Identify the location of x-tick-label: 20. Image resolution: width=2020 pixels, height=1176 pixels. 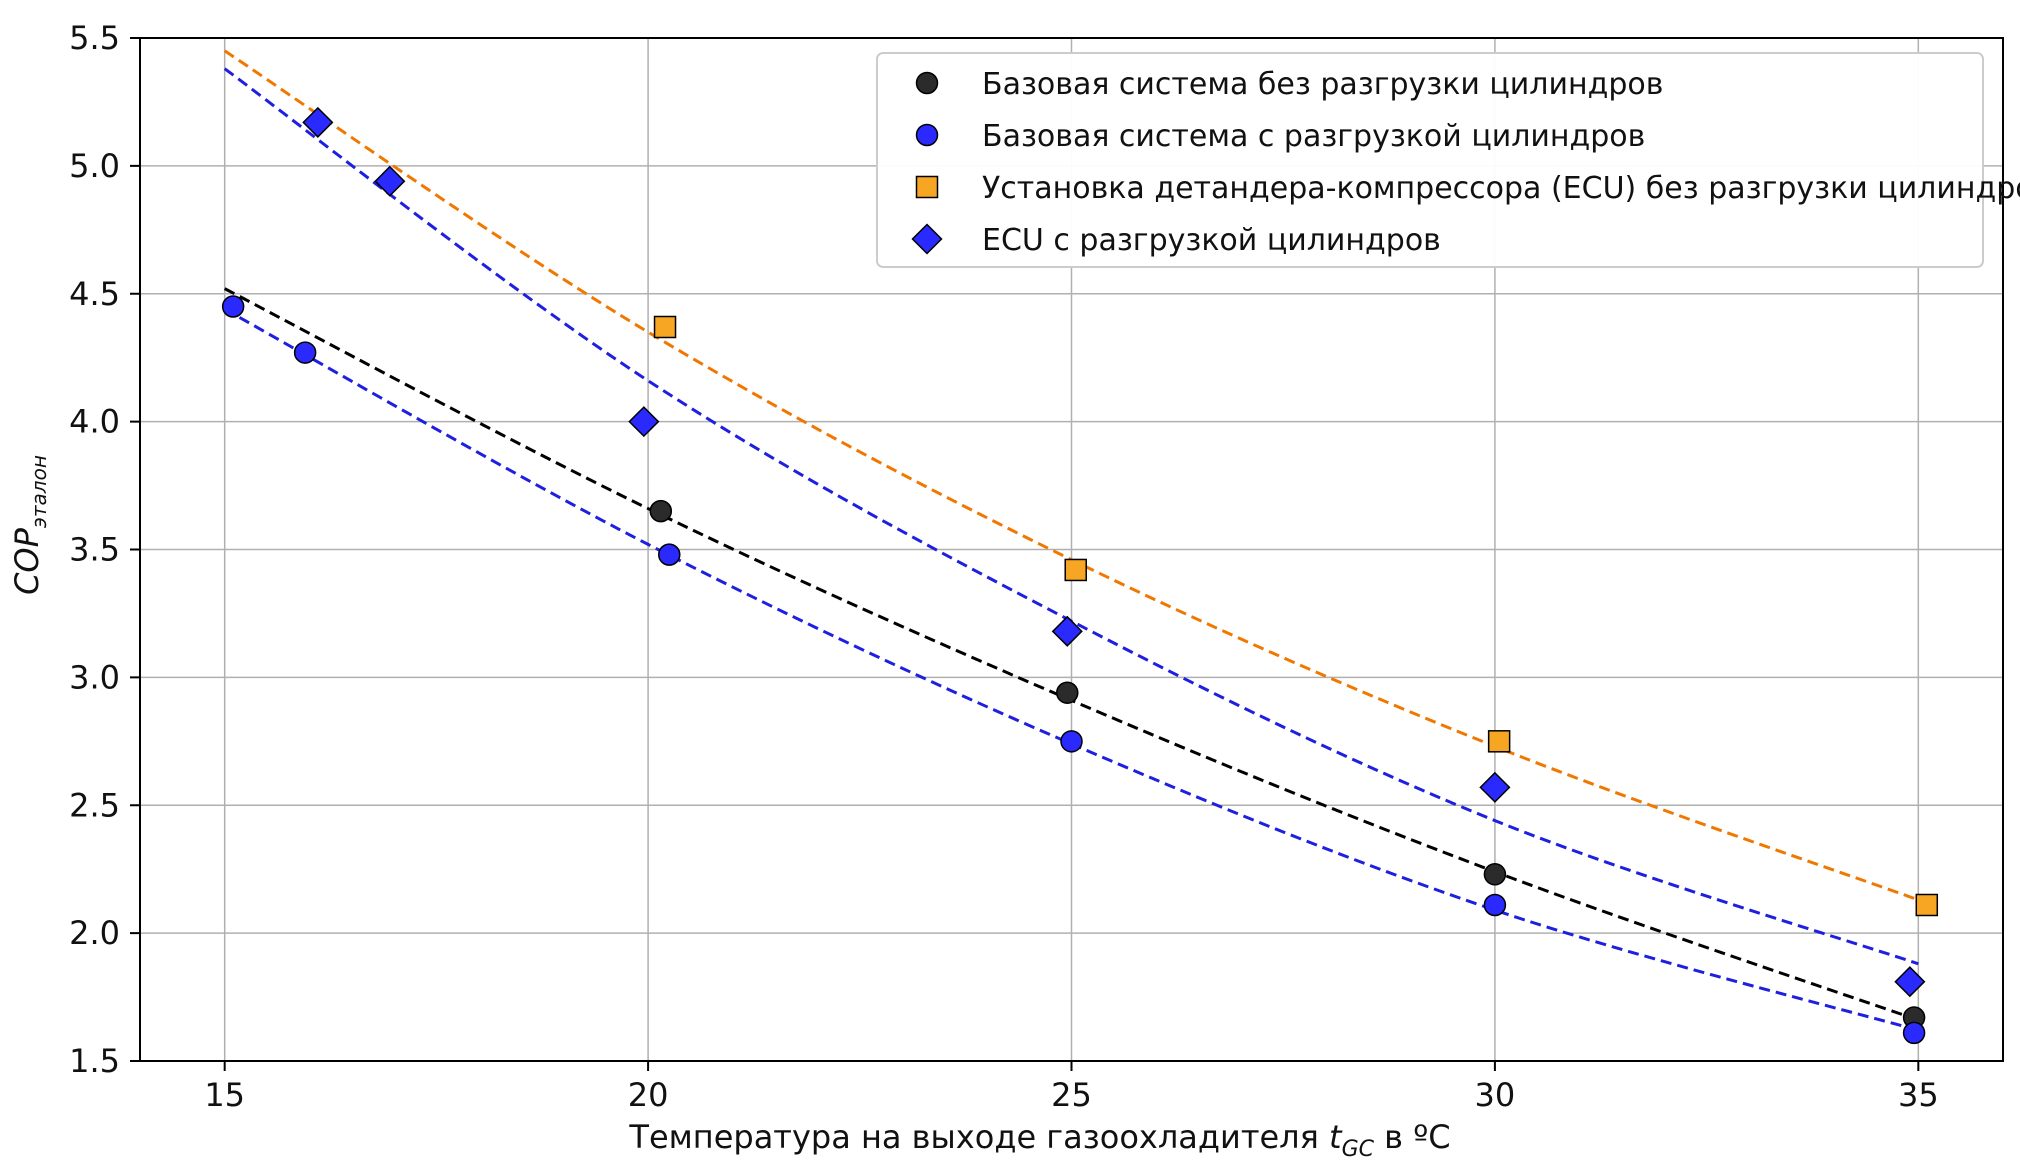
(648, 1095).